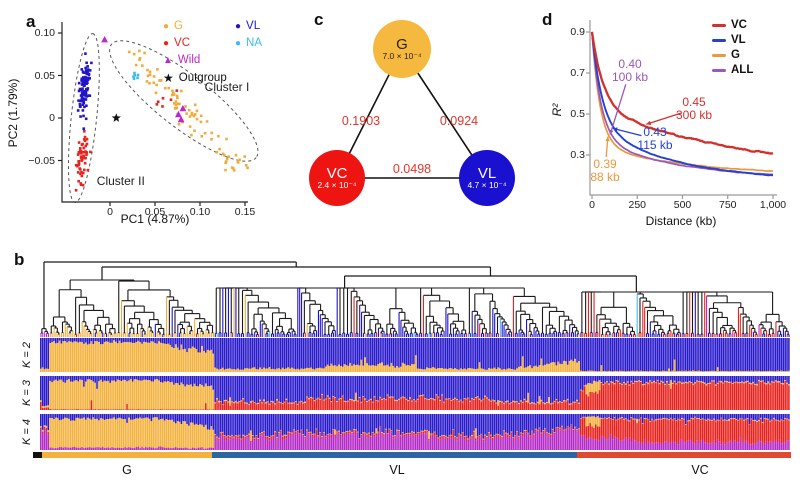  What do you see at coordinates (700, 470) in the screenshot?
I see `population-group-label-vc: VC` at bounding box center [700, 470].